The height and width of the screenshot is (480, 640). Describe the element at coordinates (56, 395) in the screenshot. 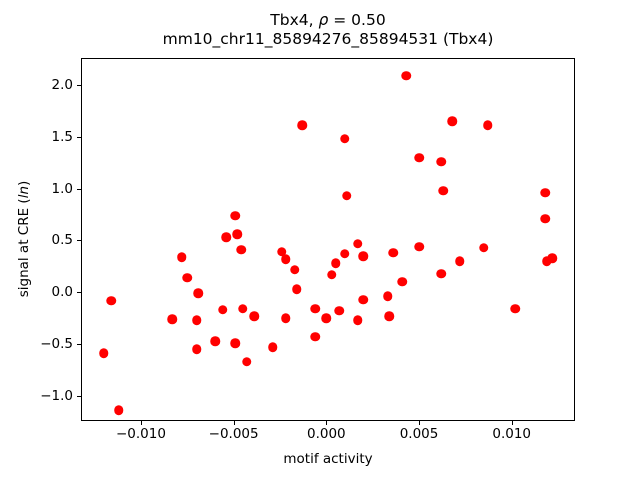

I see `y-tick-label: −1.0` at that location.